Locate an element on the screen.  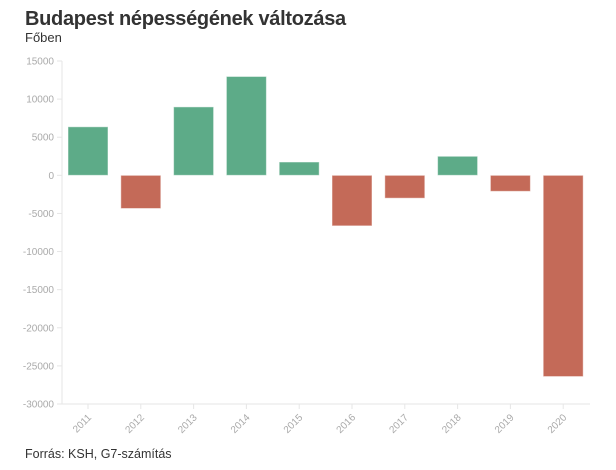
x-tick-label: 2018 is located at coordinates (452, 424).